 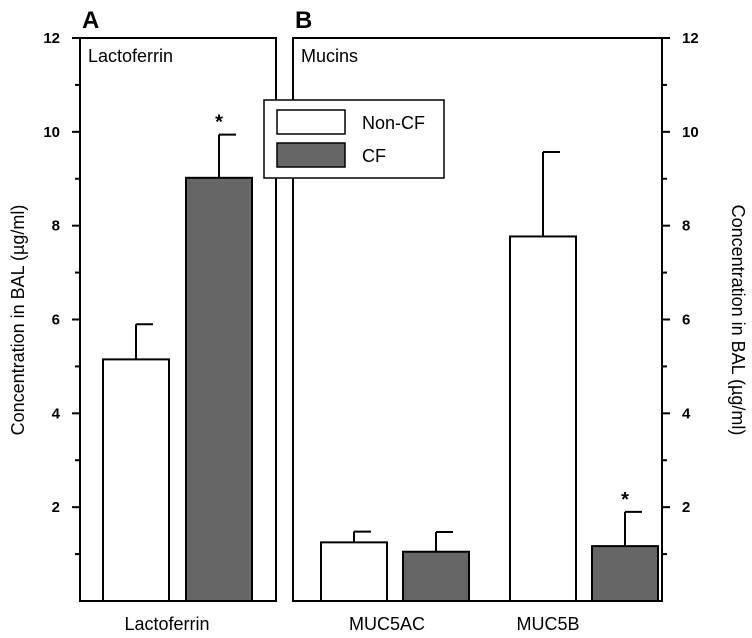 What do you see at coordinates (690, 132) in the screenshot?
I see `right-tick-label-4: 10` at bounding box center [690, 132].